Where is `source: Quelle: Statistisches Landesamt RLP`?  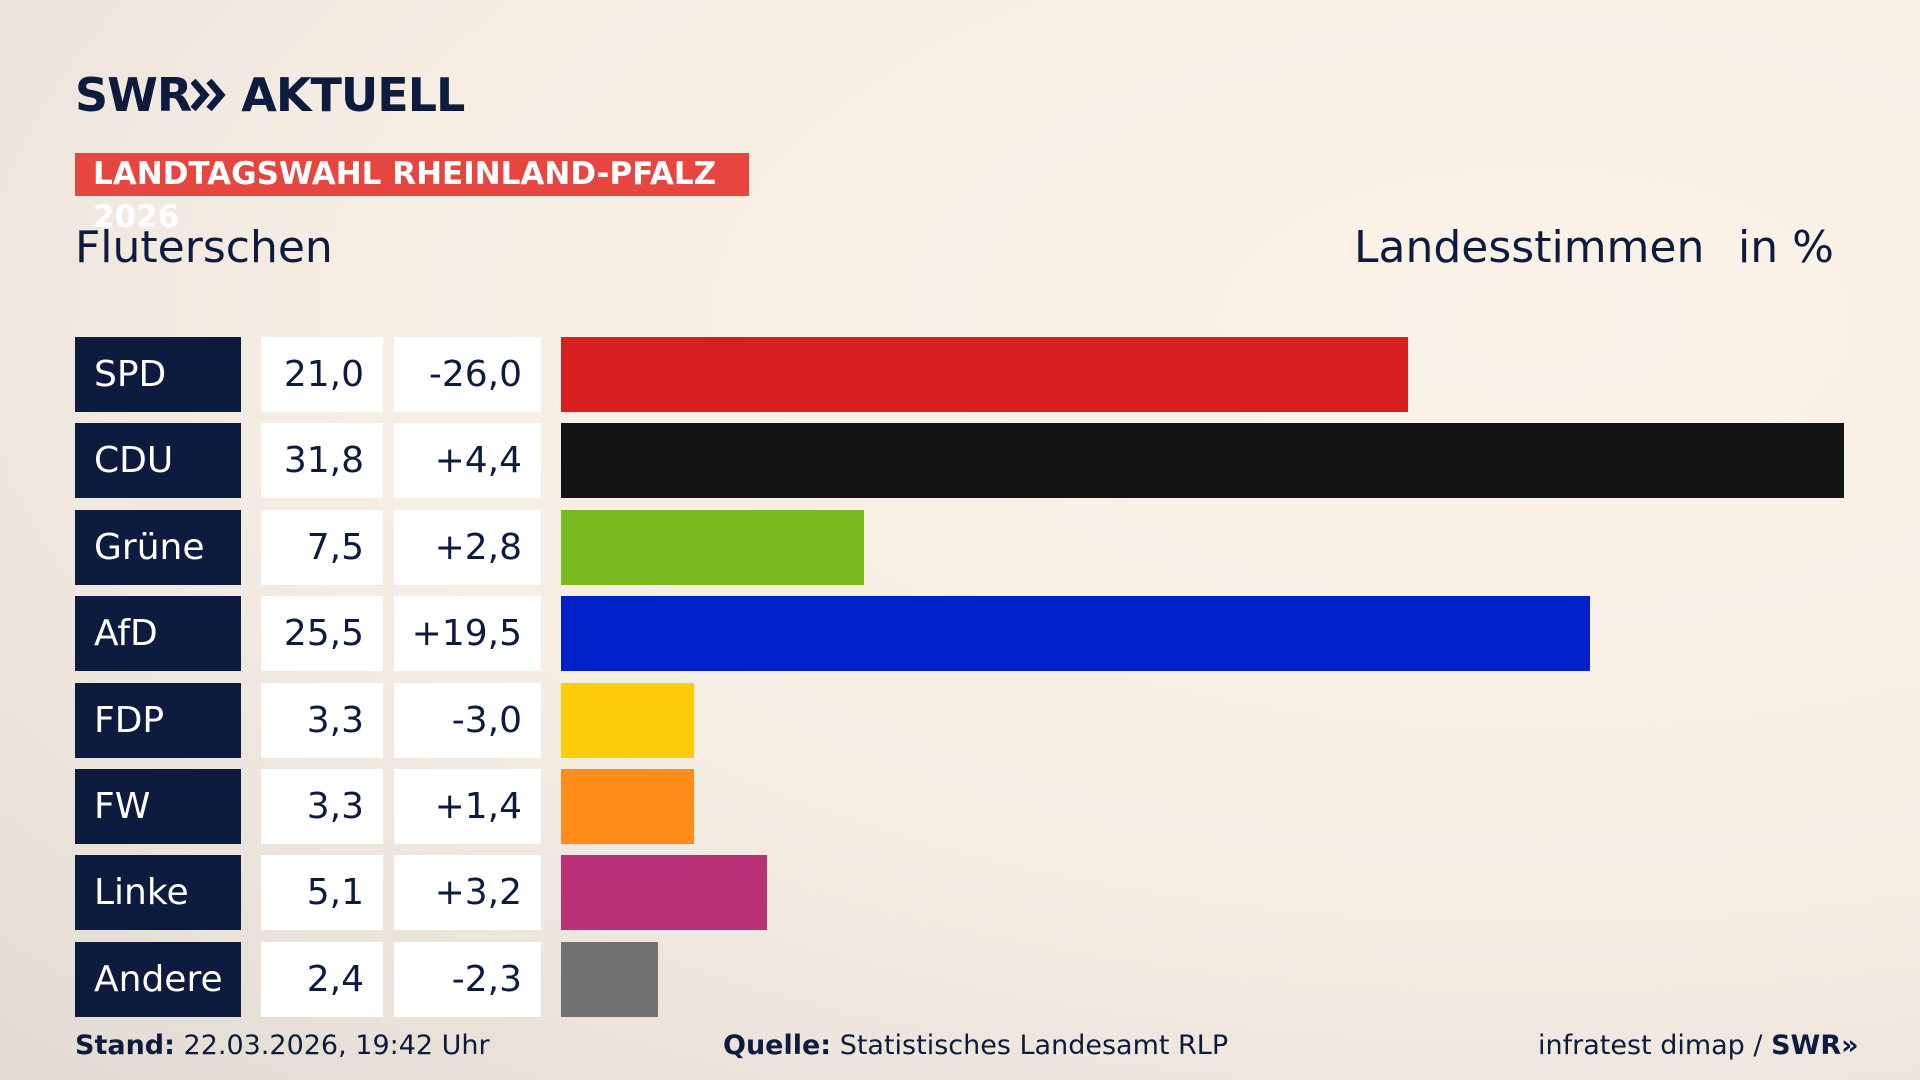
source: Quelle: Statistisches Landesamt RLP is located at coordinates (975, 1045).